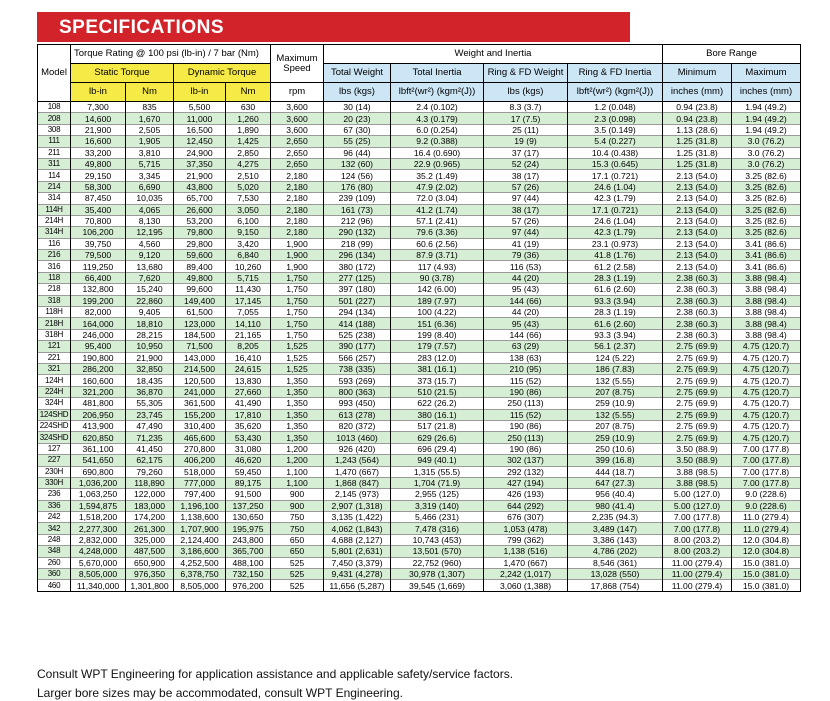 This screenshot has height=701, width=830. What do you see at coordinates (697, 551) in the screenshot?
I see `value-cell: 8.00 (203.2)` at bounding box center [697, 551].